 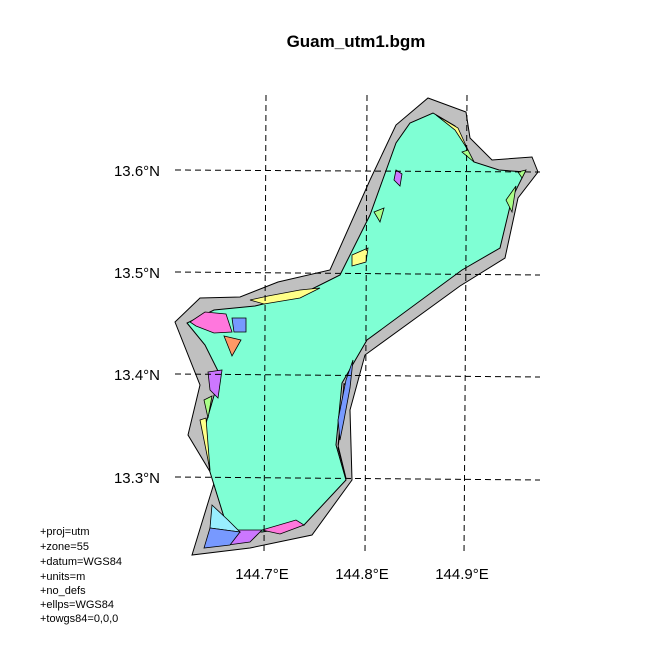 I want to click on pink-patch-harbor, so click(x=211, y=322).